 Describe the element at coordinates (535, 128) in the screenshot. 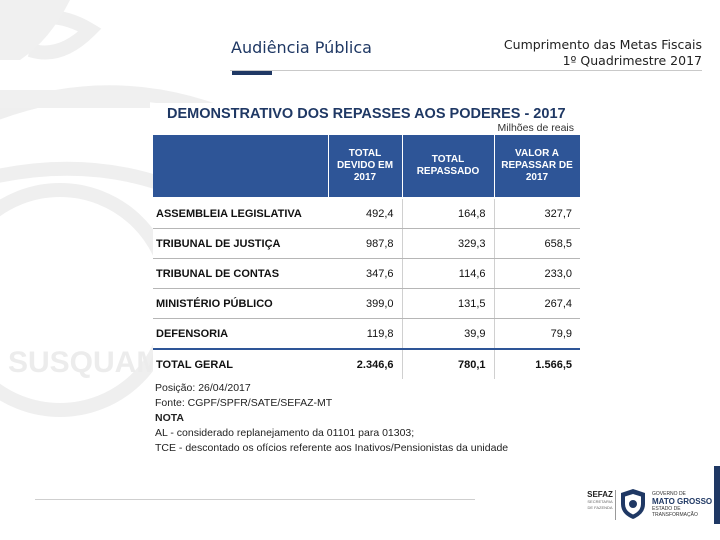

I see `units-label: Milhões de reais` at that location.